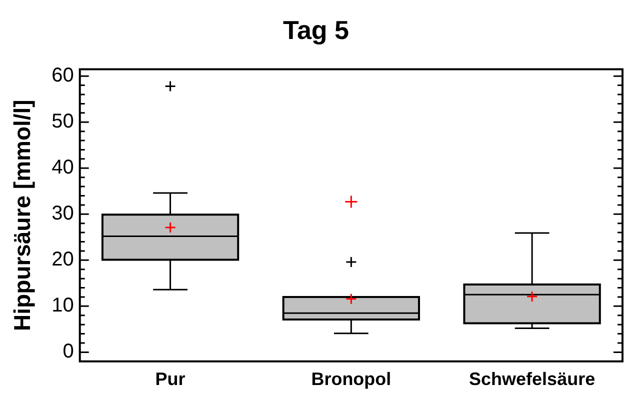  What do you see at coordinates (63, 213) in the screenshot?
I see `y-tick-label: 30` at bounding box center [63, 213].